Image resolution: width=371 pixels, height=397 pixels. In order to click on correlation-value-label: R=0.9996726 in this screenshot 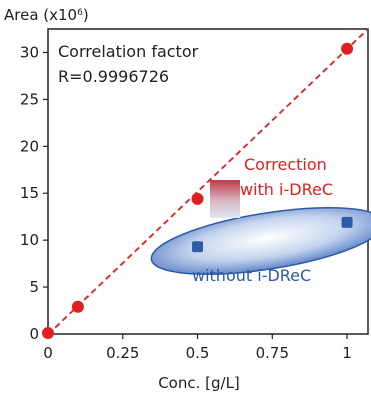, I will do `click(113, 76)`.